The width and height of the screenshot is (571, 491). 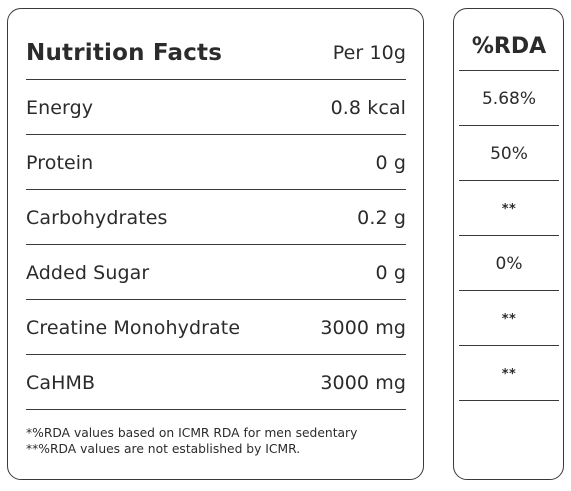 I want to click on nutrient-row-protein: Protein 0 g, so click(x=216, y=162).